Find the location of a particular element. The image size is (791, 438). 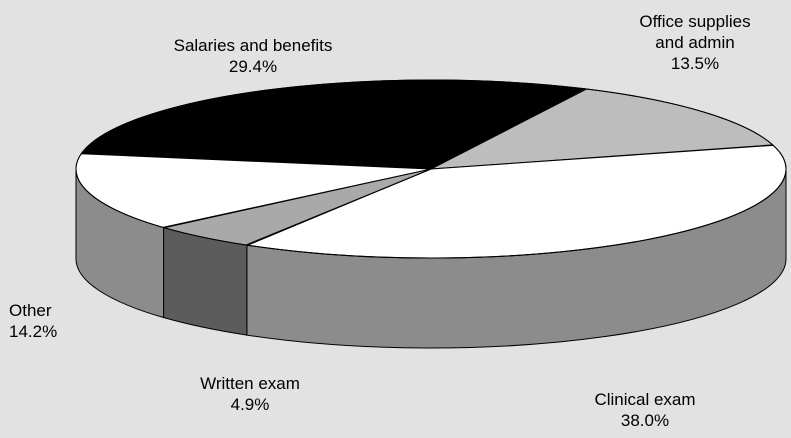

slice-label-office-supplies-and-admin: Office supplies and admin 13.5% is located at coordinates (693, 42).